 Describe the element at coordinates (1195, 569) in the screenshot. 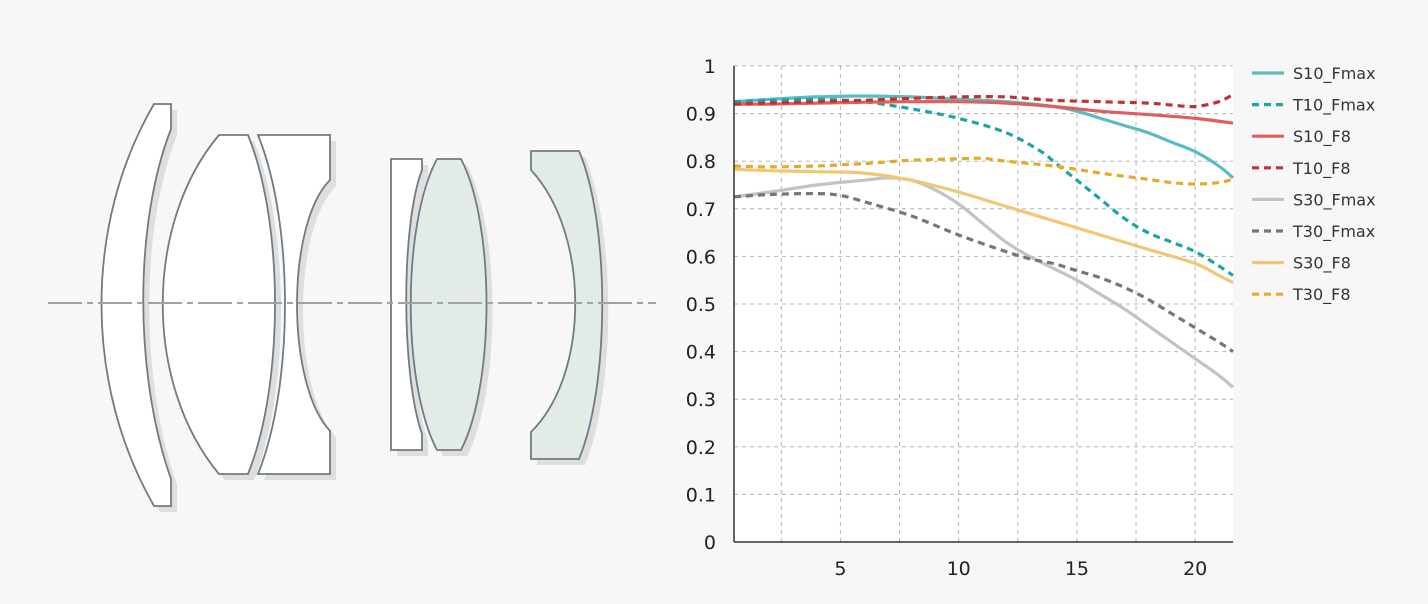

I see `x-tick-label: 20` at that location.